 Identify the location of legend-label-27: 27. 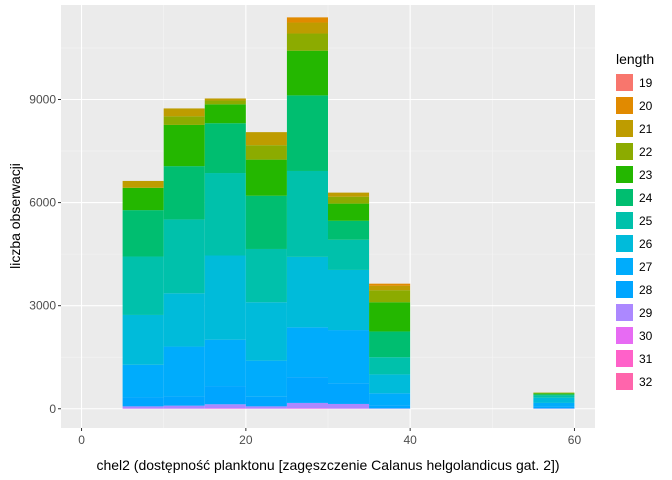
(646, 267).